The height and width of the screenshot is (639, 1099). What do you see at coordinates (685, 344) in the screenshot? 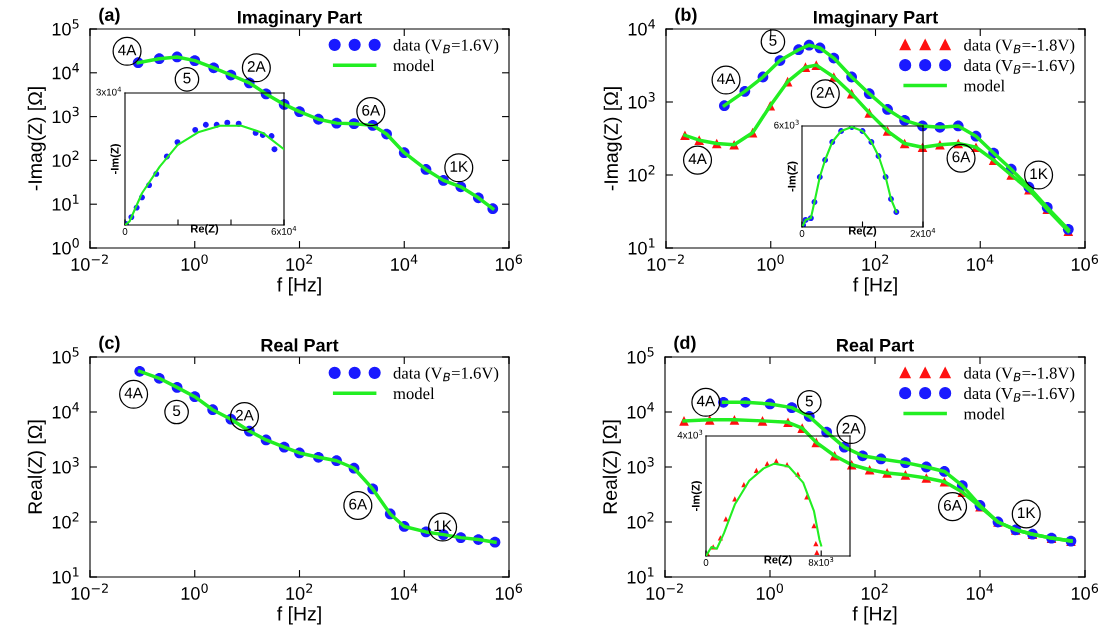
I see `text: (d)` at bounding box center [685, 344].